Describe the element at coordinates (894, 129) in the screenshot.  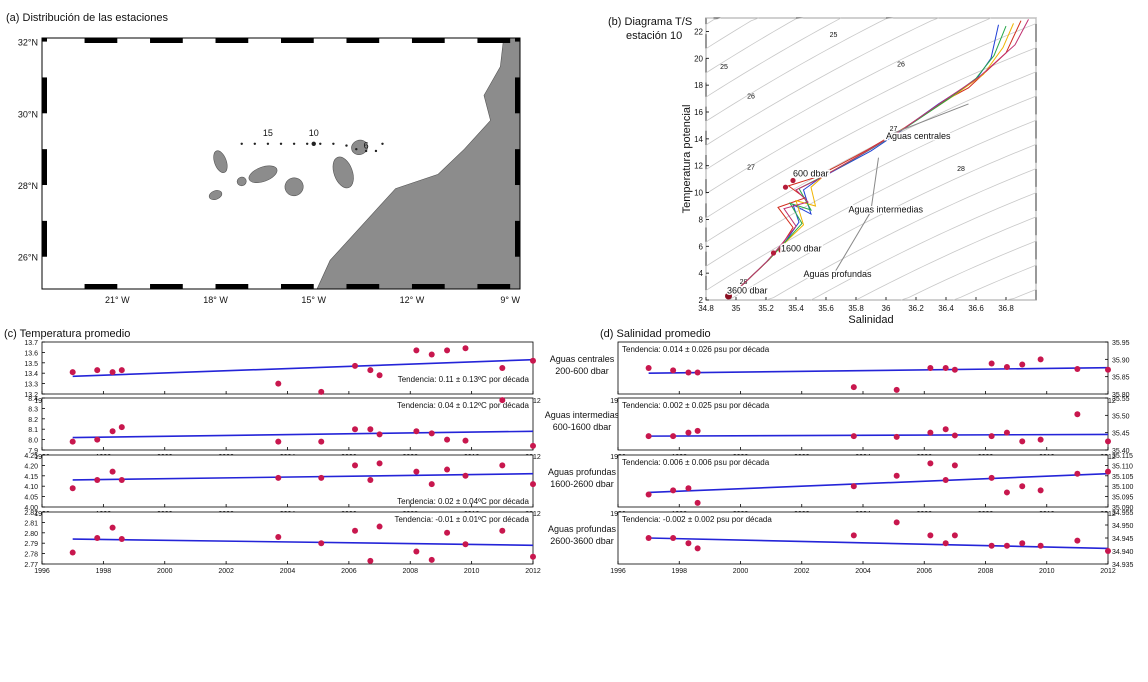
I see `isopycnal-label: 27` at that location.